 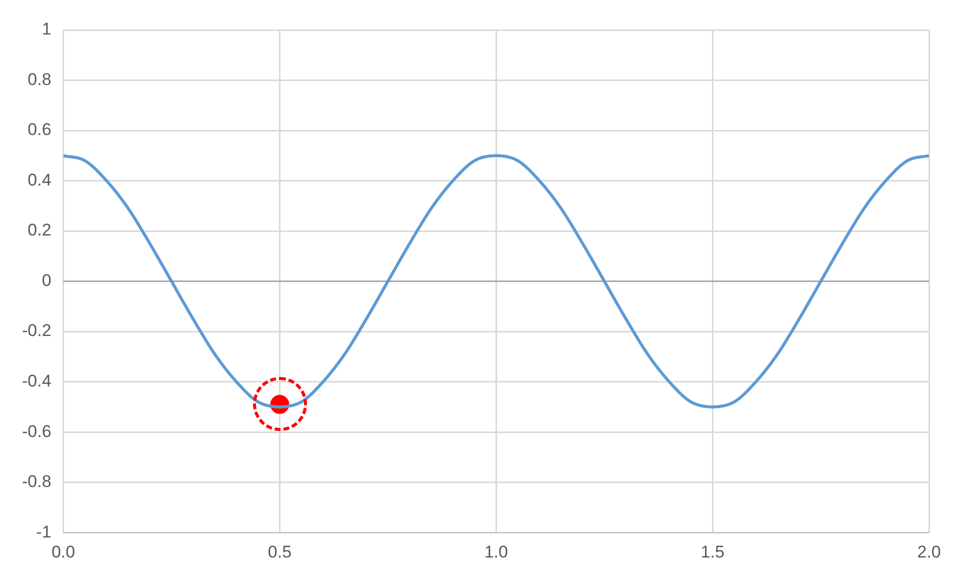 I want to click on y-tick-label: 0.2, so click(x=40, y=230).